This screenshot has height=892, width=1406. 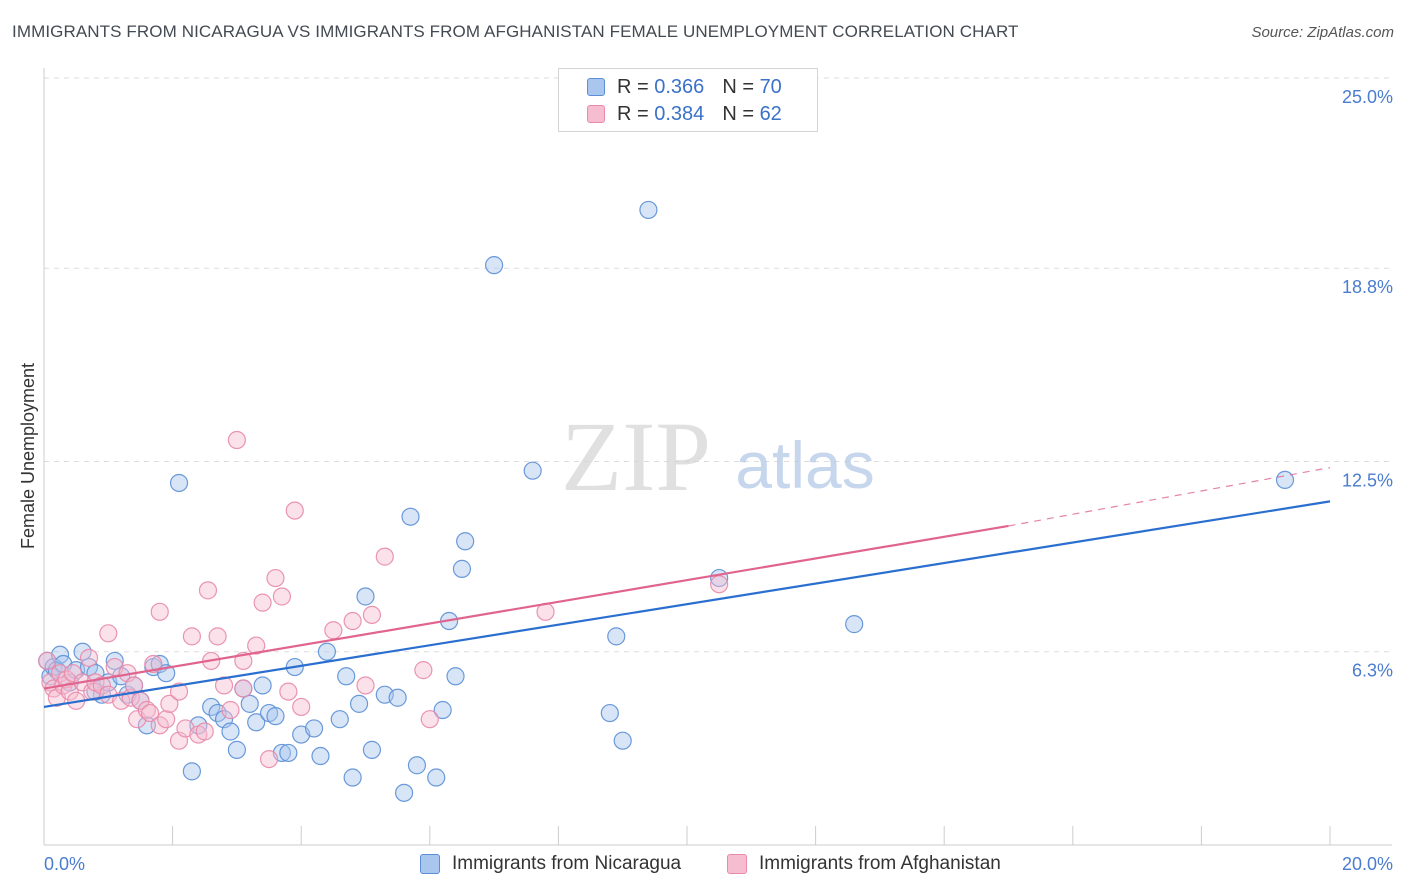 I want to click on legend-row-afghanistan: R = 0.384 N = 62, so click(x=684, y=114).